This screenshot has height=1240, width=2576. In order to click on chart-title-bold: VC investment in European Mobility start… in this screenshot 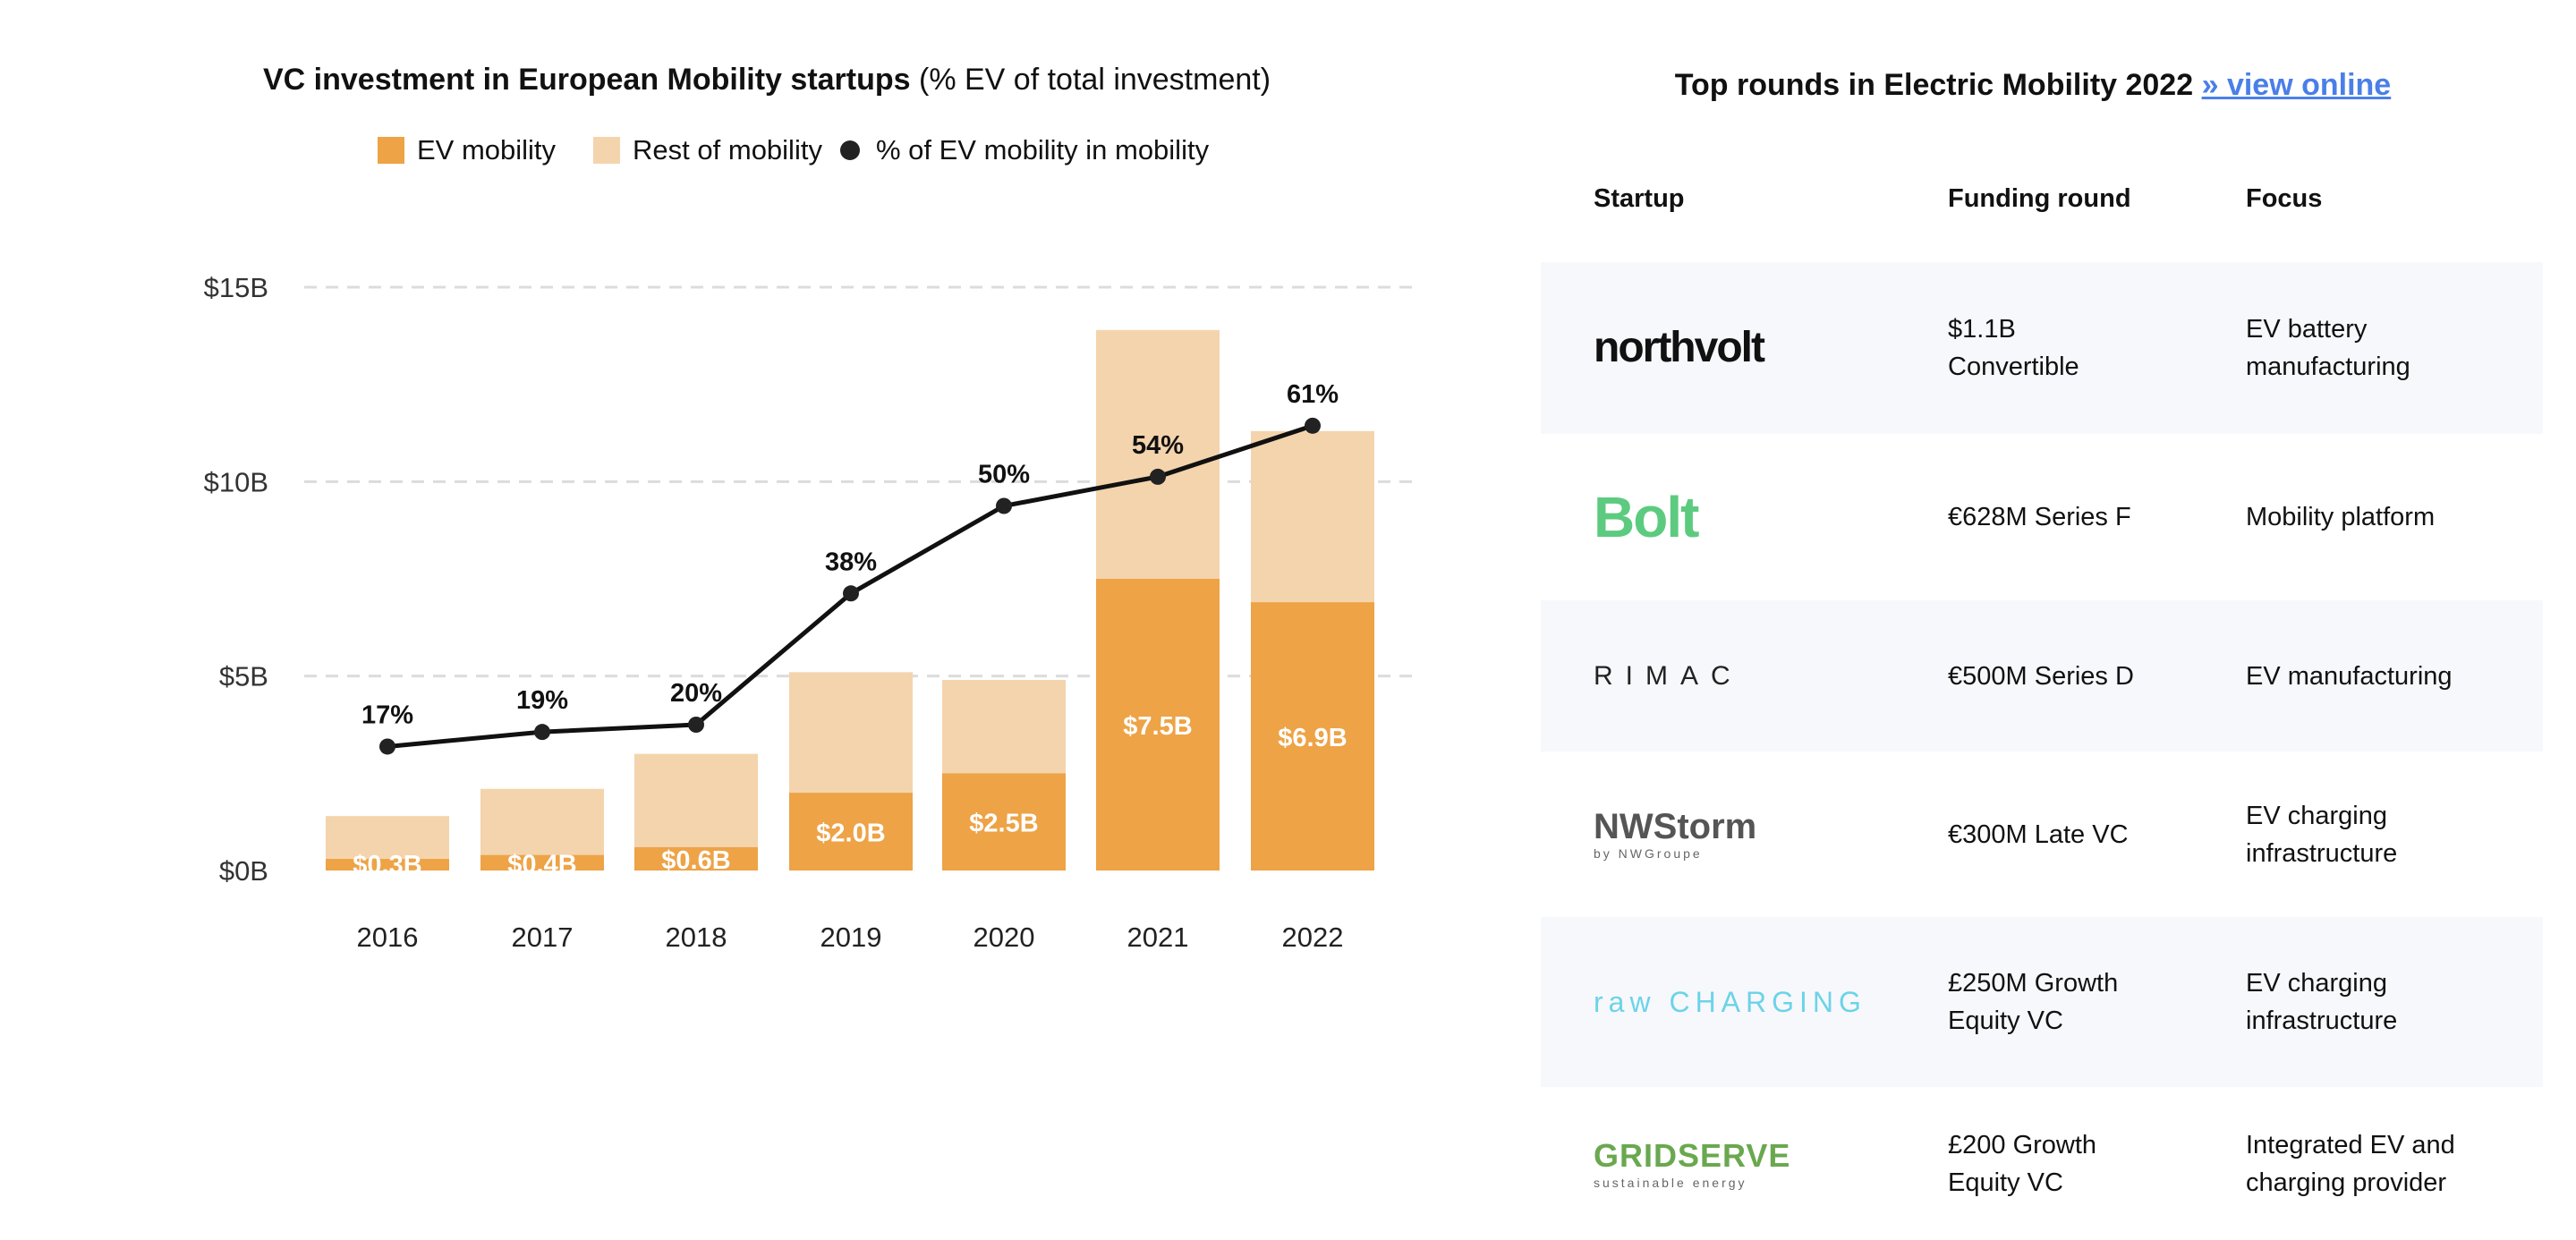, I will do `click(587, 80)`.